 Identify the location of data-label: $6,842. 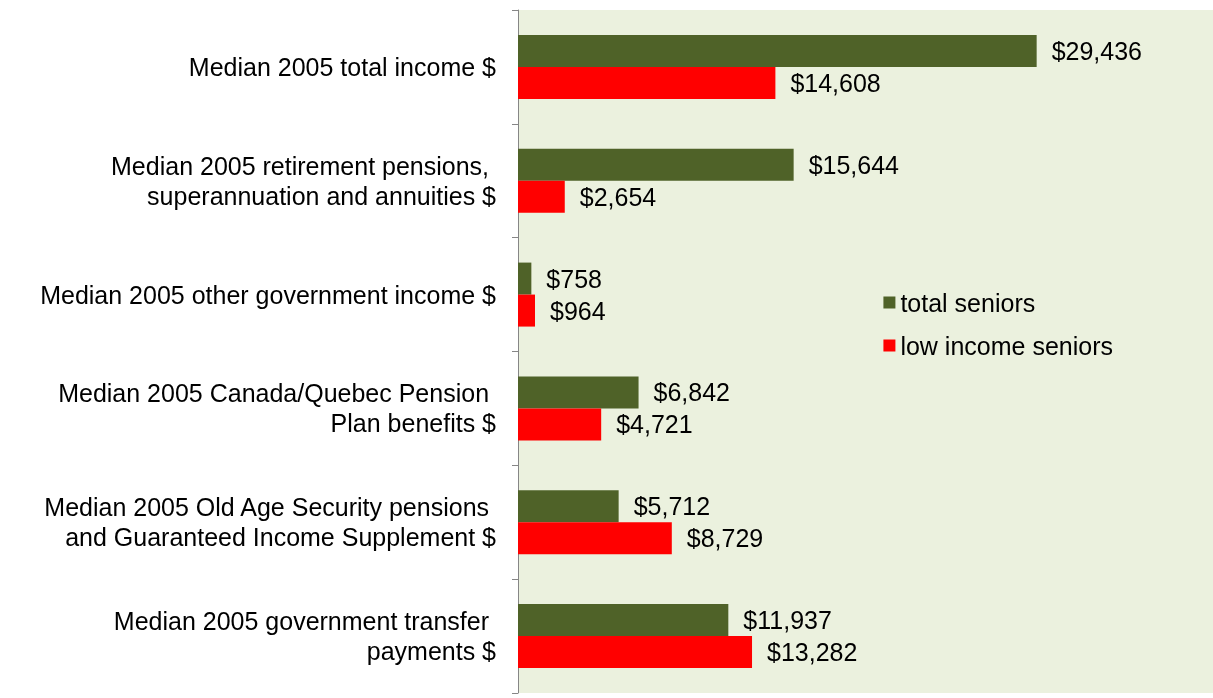
(692, 392).